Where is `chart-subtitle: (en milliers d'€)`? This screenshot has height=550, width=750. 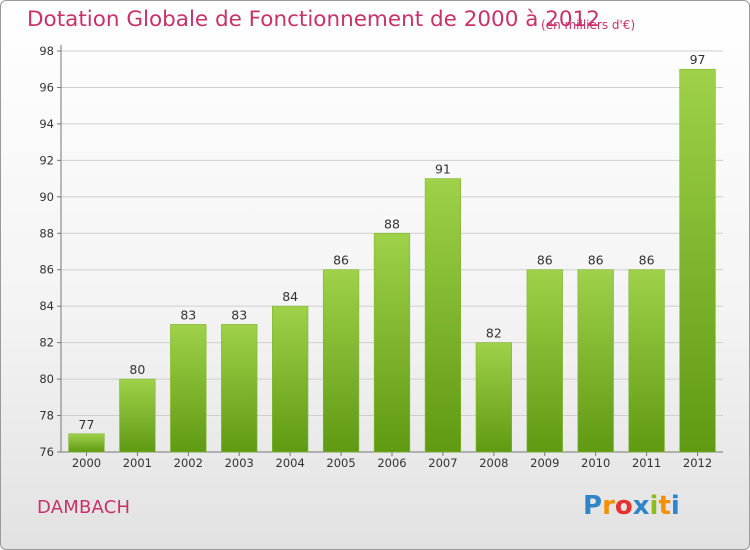
chart-subtitle: (en milliers d'€) is located at coordinates (588, 25).